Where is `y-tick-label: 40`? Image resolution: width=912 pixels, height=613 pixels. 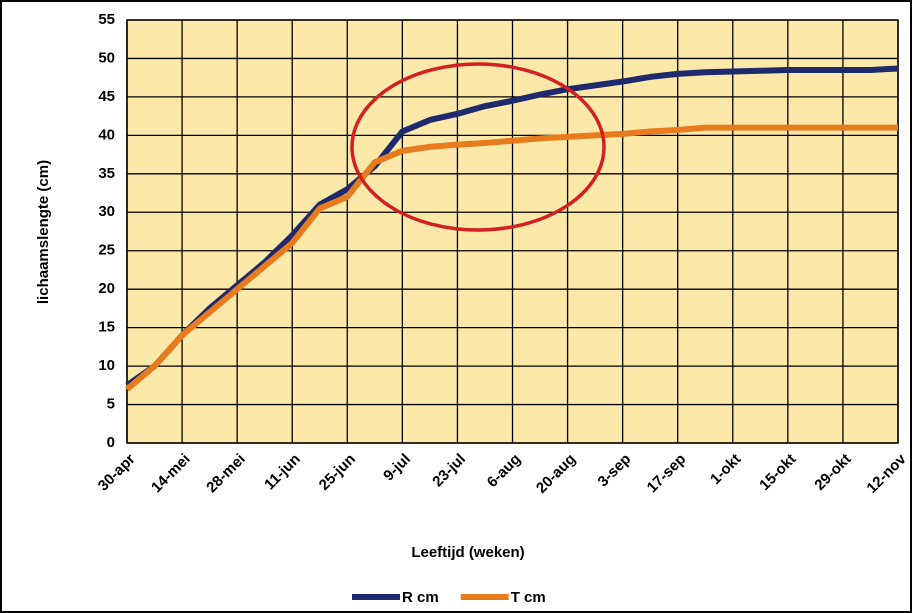 y-tick-label: 40 is located at coordinates (106, 134).